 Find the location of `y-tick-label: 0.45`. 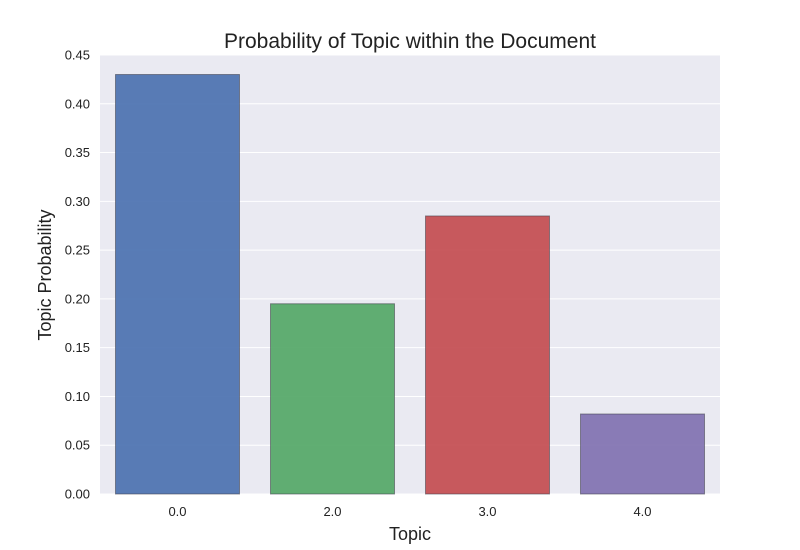

y-tick-label: 0.45 is located at coordinates (77, 55).